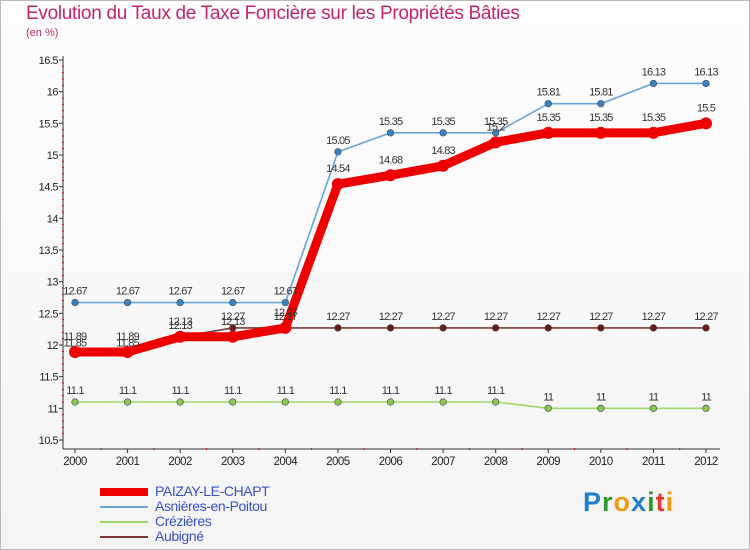  What do you see at coordinates (128, 462) in the screenshot?
I see `x-tick-label: 2001` at bounding box center [128, 462].